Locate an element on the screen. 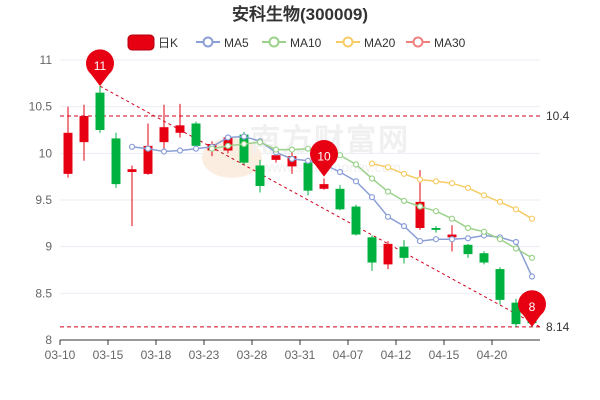  legend-item-ma5: MA5 is located at coordinates (222, 43).